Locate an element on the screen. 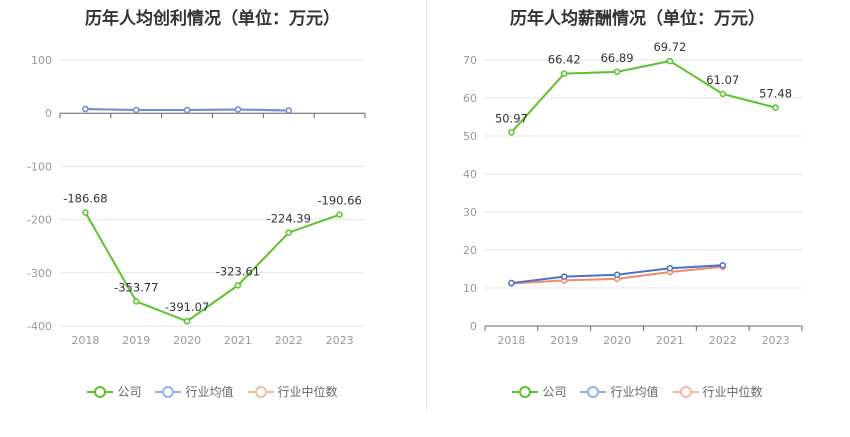  y-tick-label: -300 is located at coordinates (39, 273).